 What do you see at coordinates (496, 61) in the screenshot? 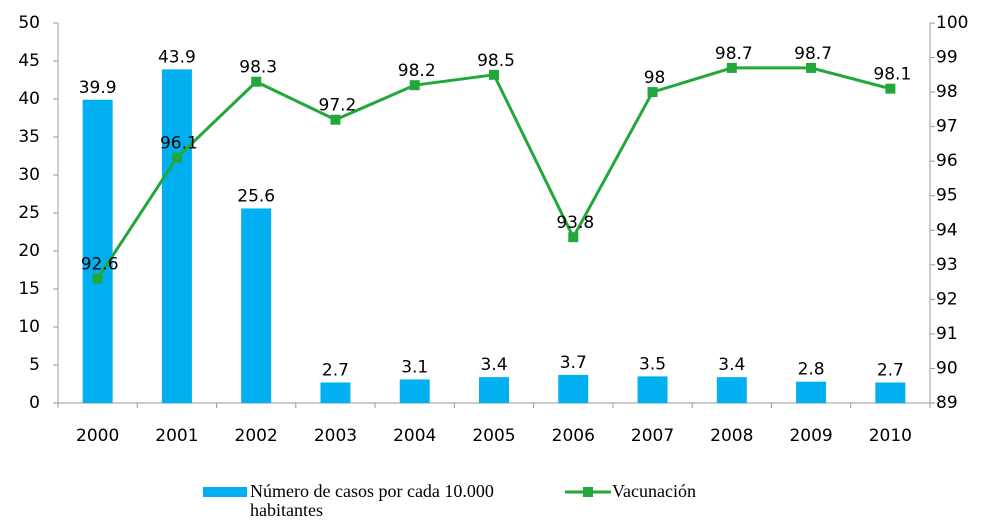
I see `line-label: 98.5` at bounding box center [496, 61].